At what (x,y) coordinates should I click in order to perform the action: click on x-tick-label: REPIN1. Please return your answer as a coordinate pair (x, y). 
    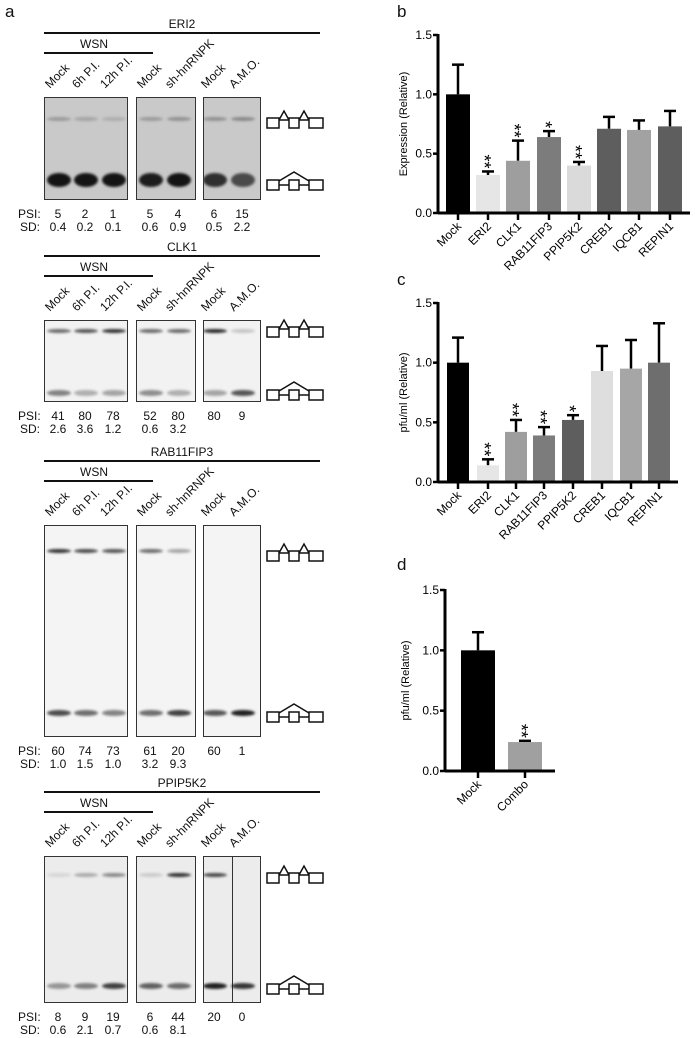
    Looking at the image, I should click on (656, 239).